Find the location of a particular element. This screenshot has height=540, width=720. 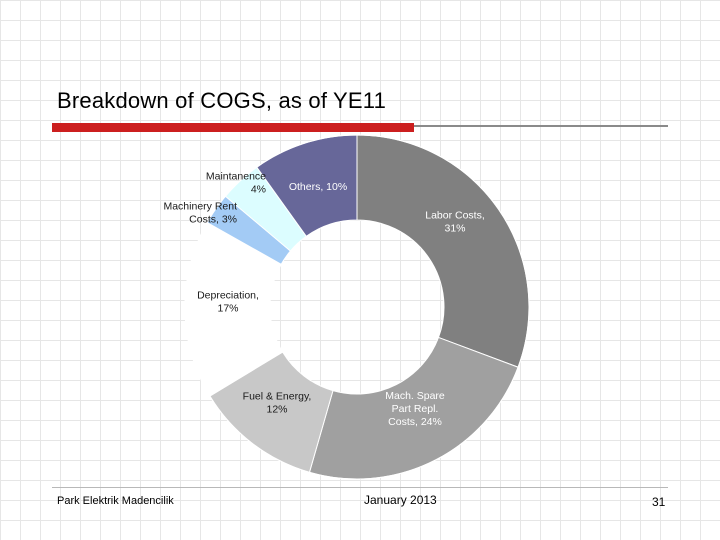

label-others-10: Others, 10% is located at coordinates (318, 187).